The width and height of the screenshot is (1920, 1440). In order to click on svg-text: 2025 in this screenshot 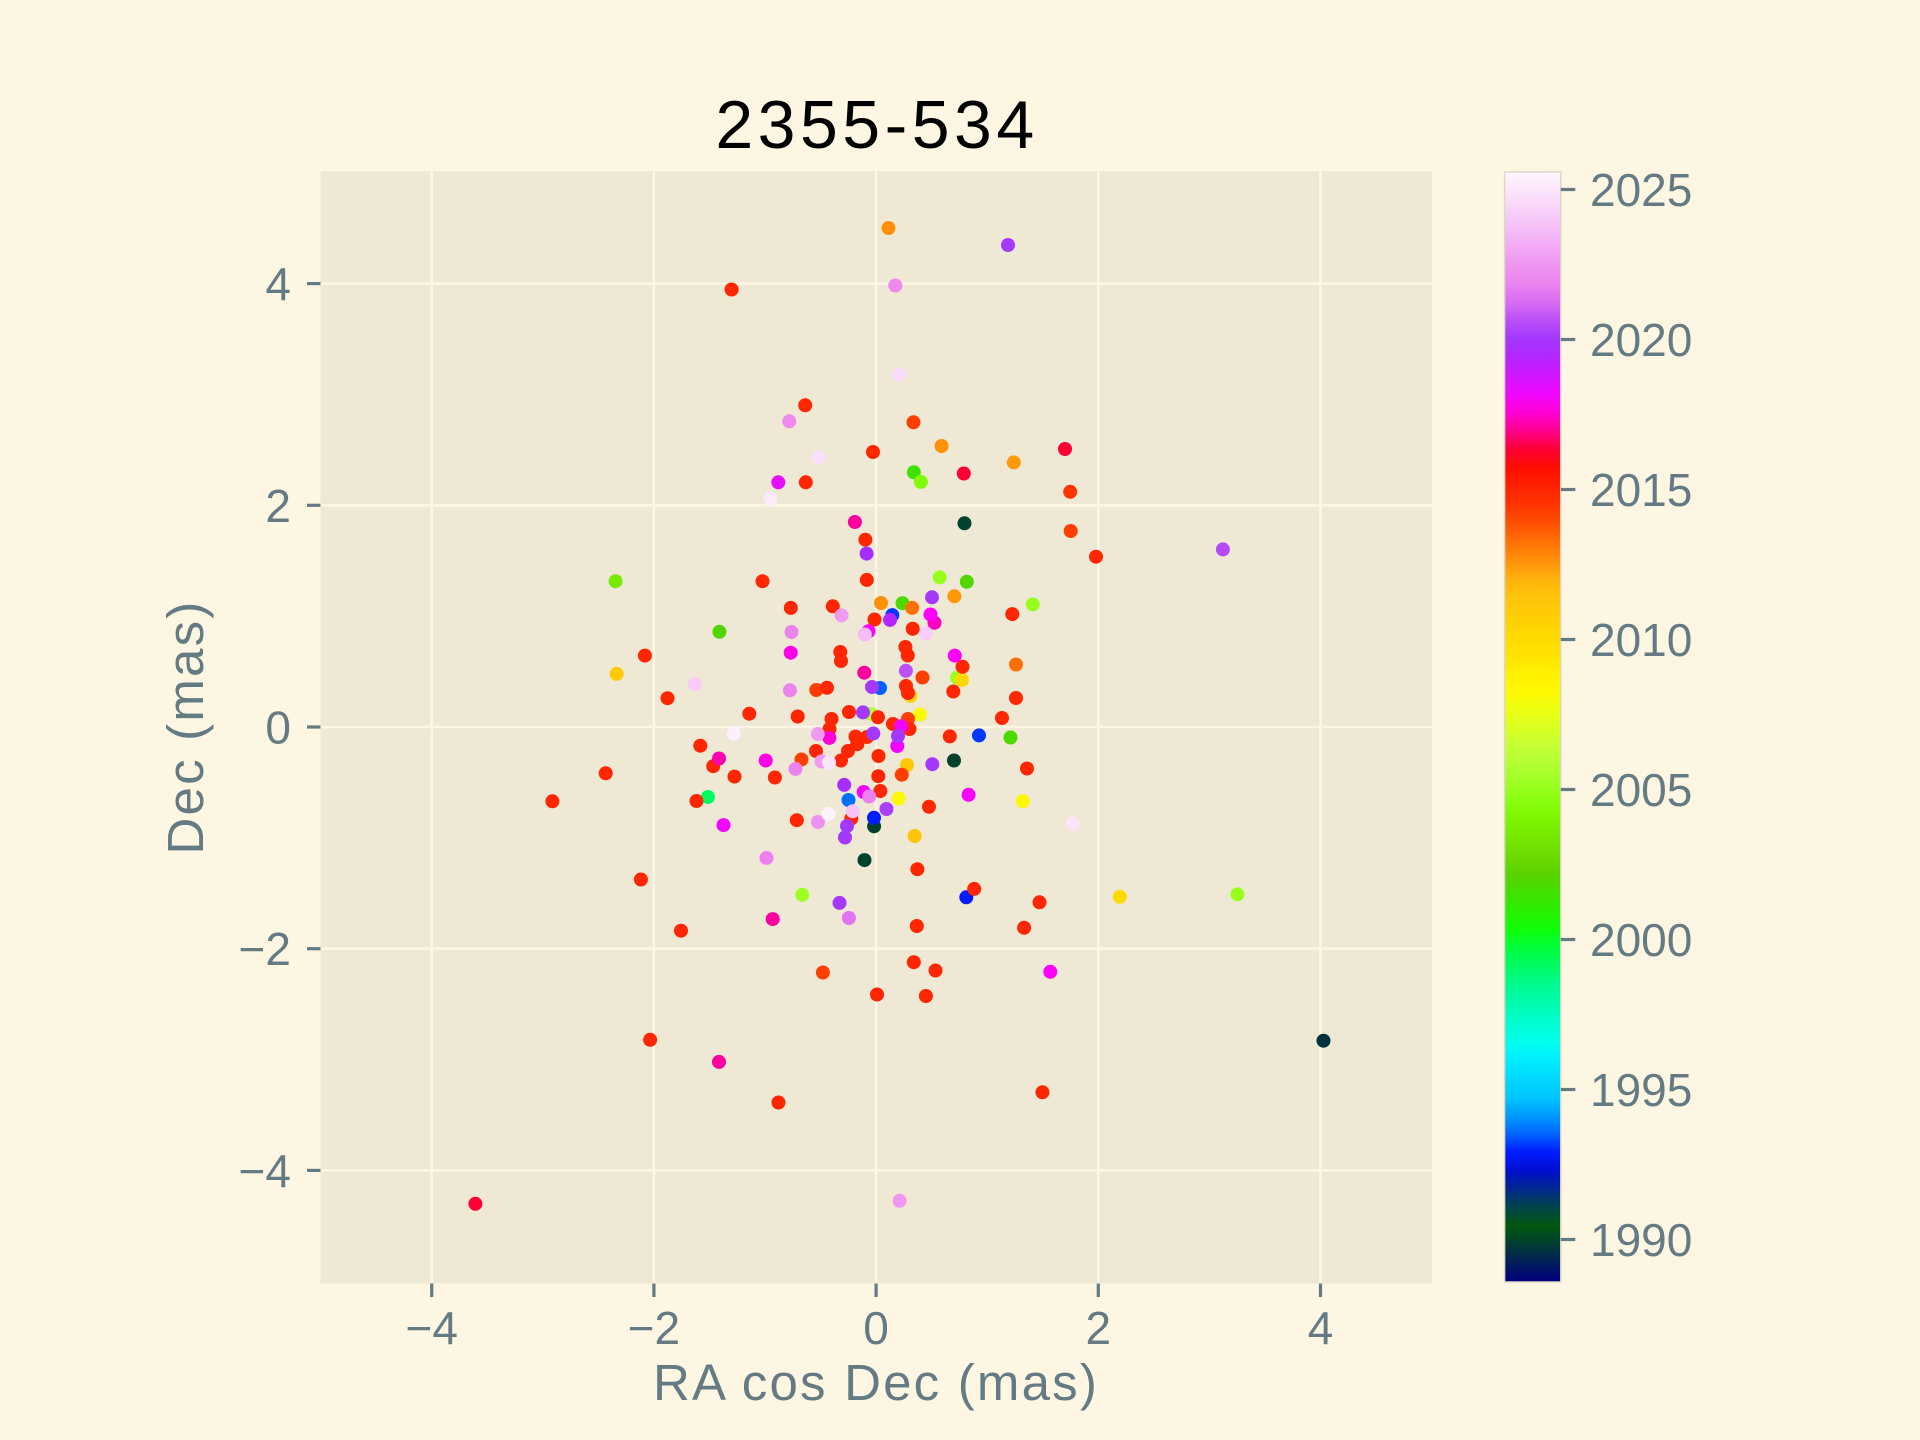, I will do `click(1641, 190)`.